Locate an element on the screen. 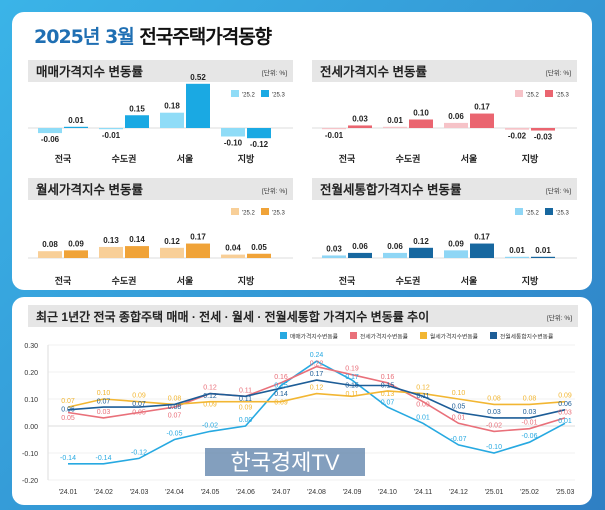 This screenshot has height=510, width=605. point-label: 0.10 is located at coordinates (459, 393).